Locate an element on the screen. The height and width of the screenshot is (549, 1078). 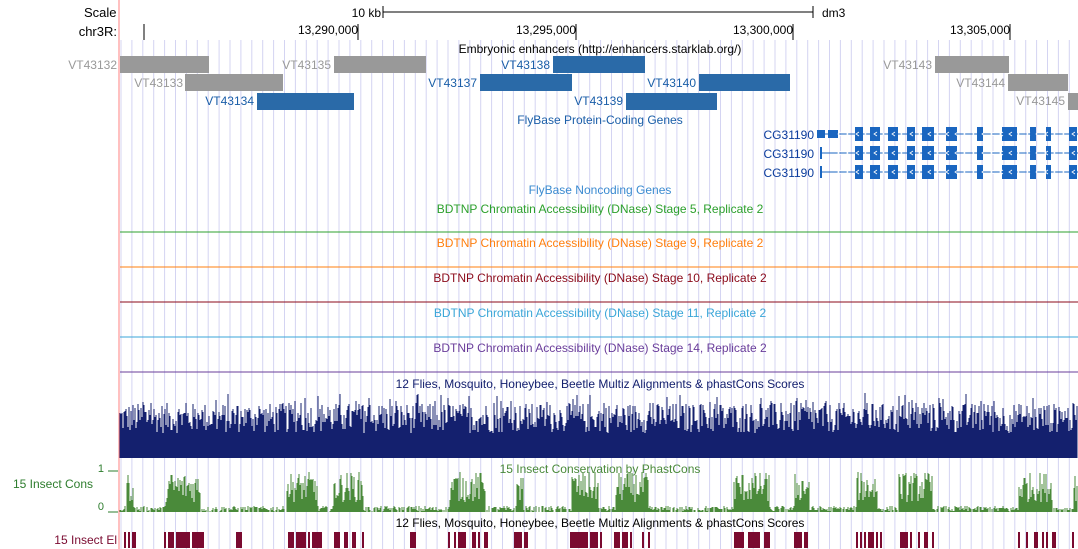
assembly-label: dm3 is located at coordinates (834, 13).